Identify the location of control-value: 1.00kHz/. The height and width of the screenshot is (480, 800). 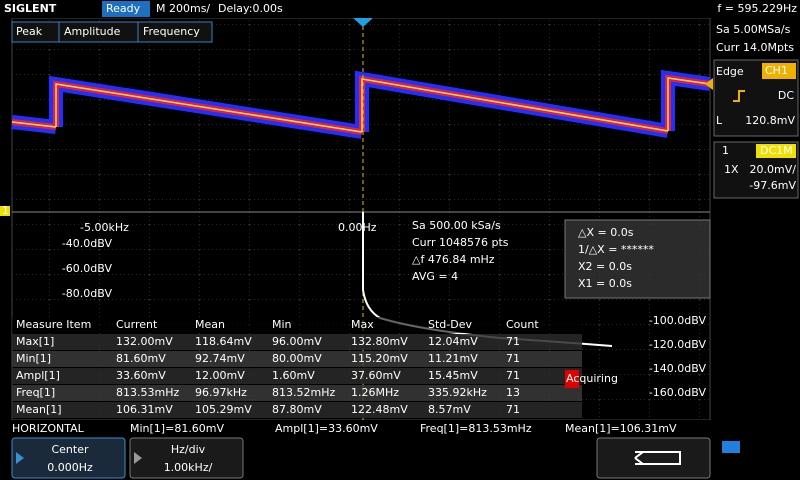
(188, 467).